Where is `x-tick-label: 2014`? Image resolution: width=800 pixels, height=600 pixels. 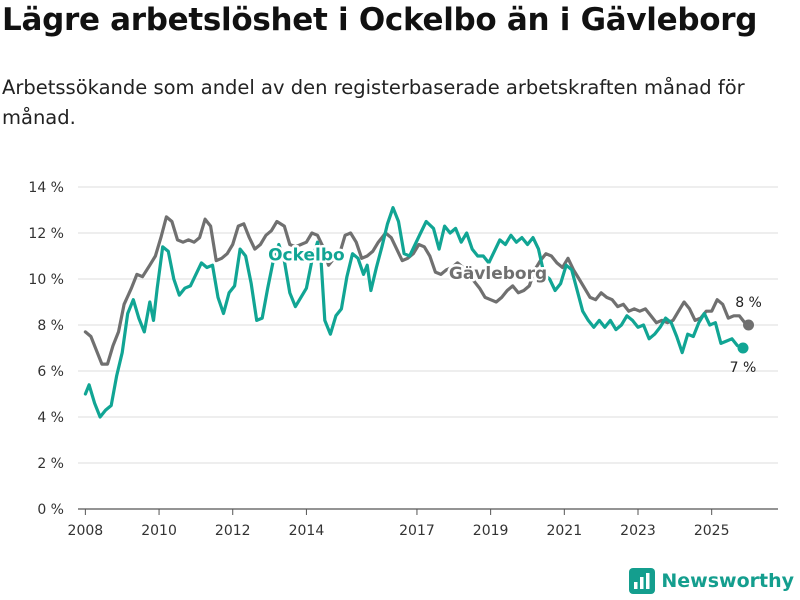
x-tick-label: 2014 is located at coordinates (307, 531).